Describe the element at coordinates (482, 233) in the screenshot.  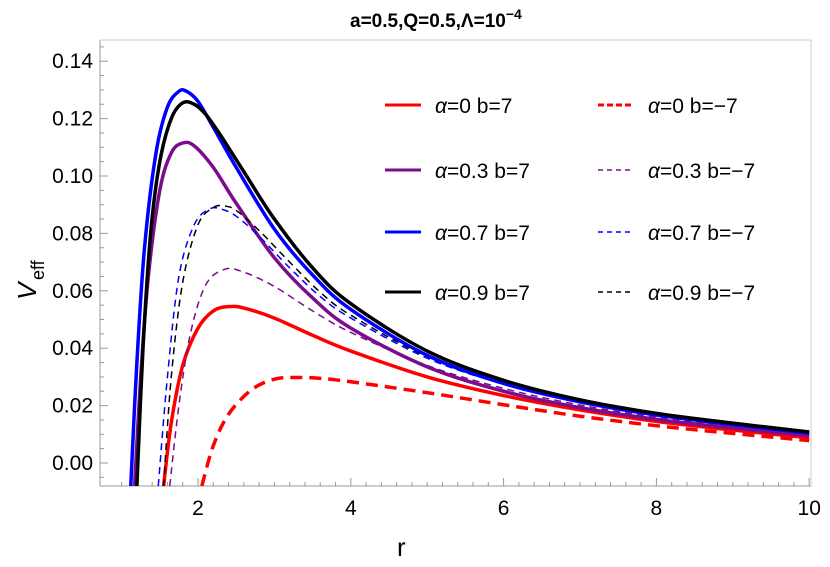
I see `legend-label: α=0.7 b=7` at that location.